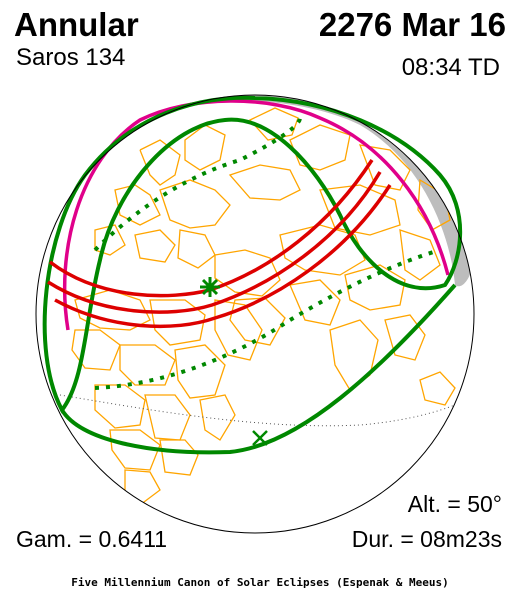 This screenshot has height=600, width=520. What do you see at coordinates (92, 539) in the screenshot?
I see `gamma-value: Gam. = 0.6411` at bounding box center [92, 539].